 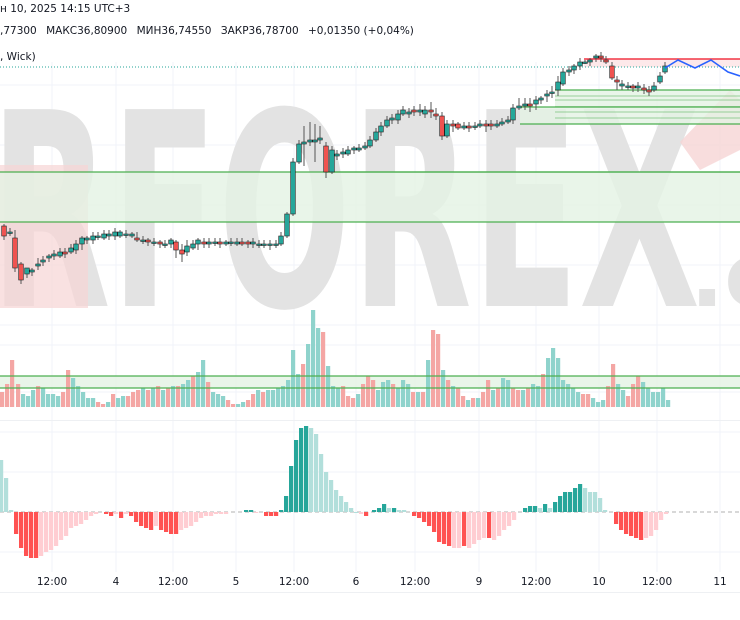 What do you see at coordinates (18, 57) in the screenshot?
I see `indicator-legend: , Wick)` at bounding box center [18, 57].